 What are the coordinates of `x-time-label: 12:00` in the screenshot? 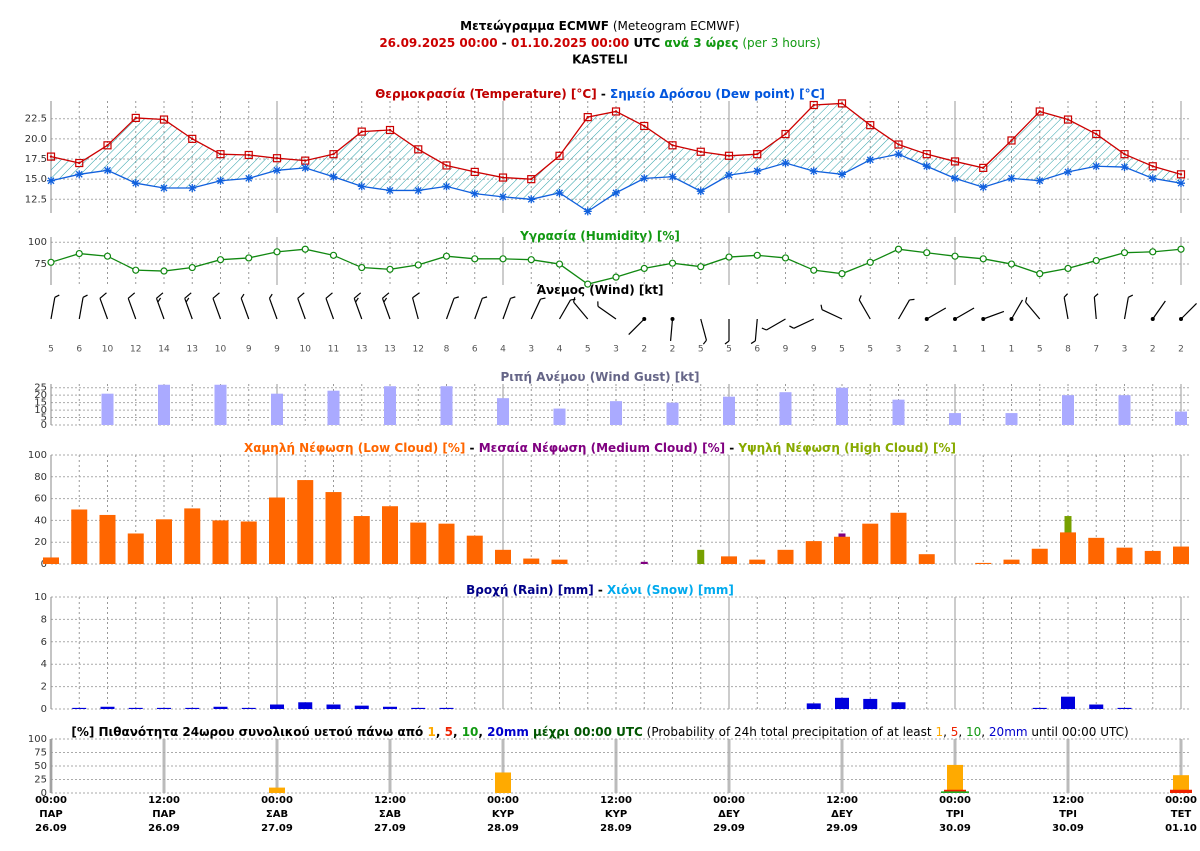 It's located at (616, 800).